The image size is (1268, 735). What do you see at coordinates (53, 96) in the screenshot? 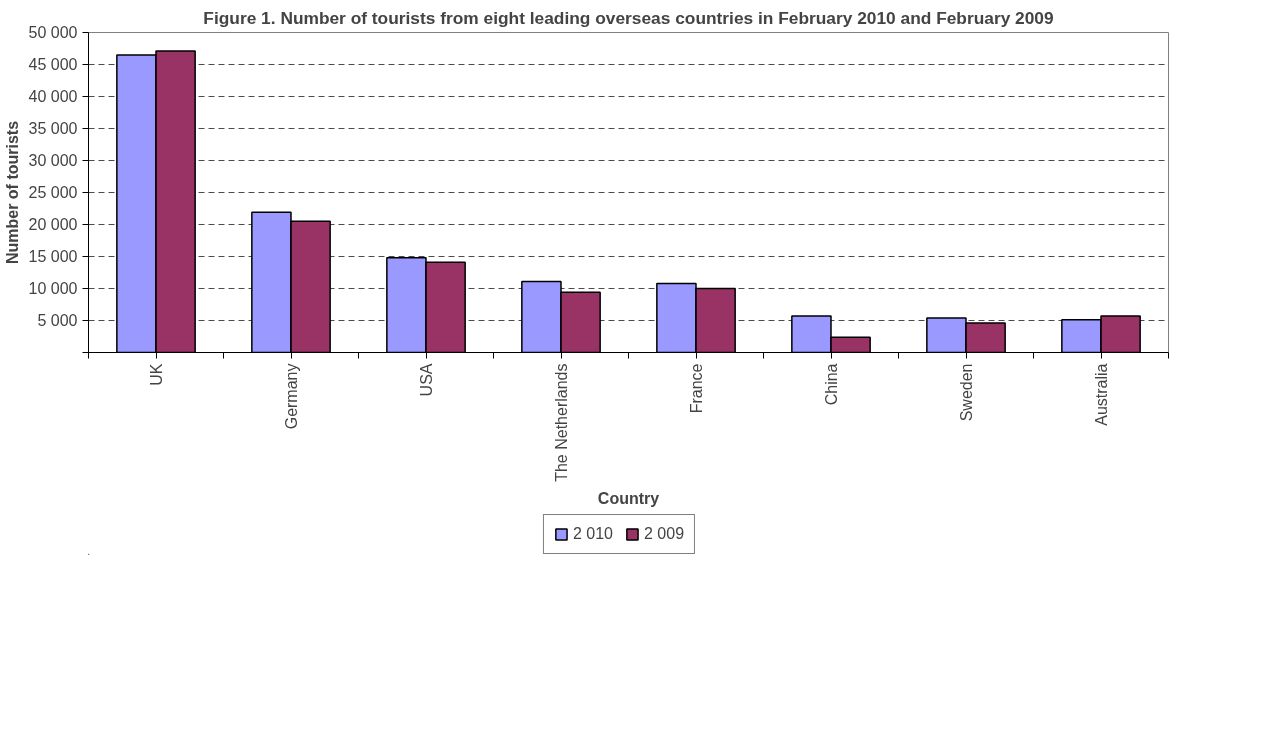
I see `y-tick-label: 40 000` at bounding box center [53, 96].